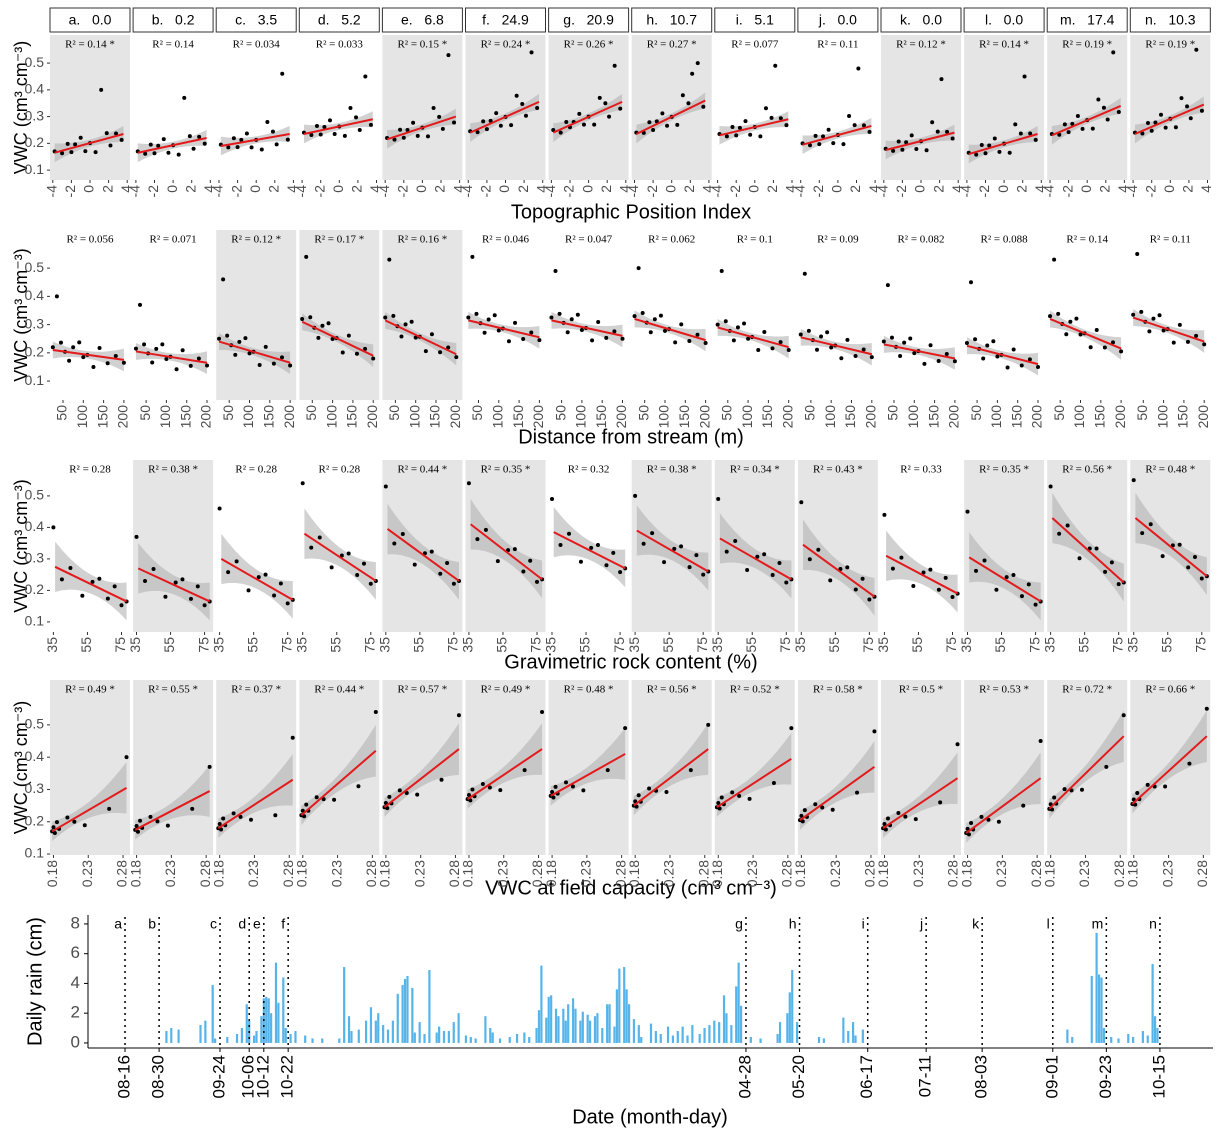  Describe the element at coordinates (242, 924) in the screenshot. I see `sample-marker: d` at that location.